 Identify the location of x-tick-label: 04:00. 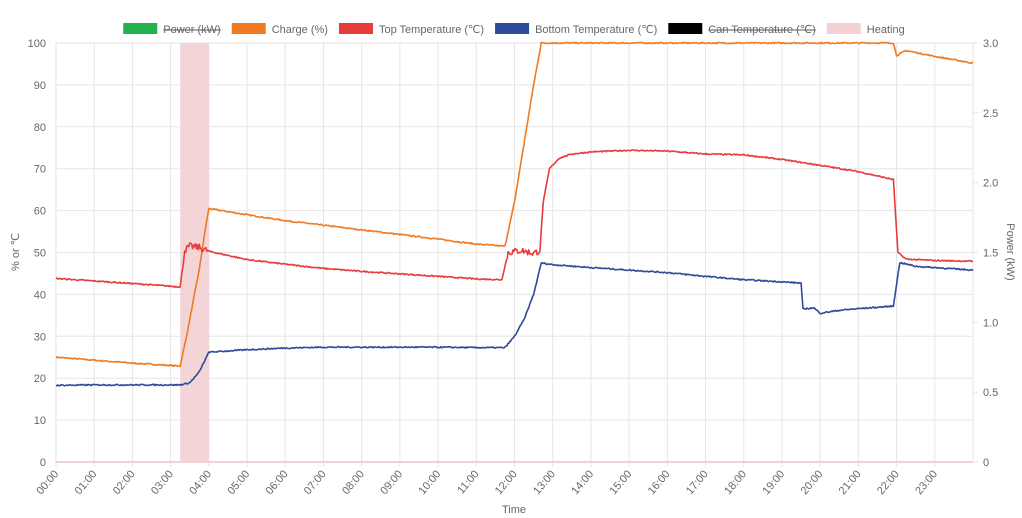
(200, 482).